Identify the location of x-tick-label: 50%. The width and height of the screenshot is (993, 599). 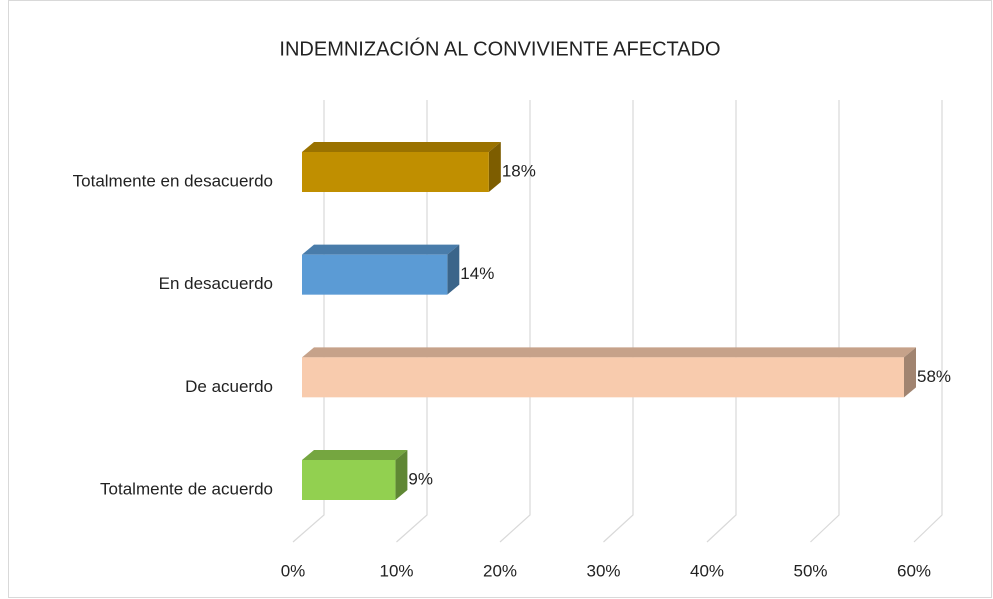
(810, 570).